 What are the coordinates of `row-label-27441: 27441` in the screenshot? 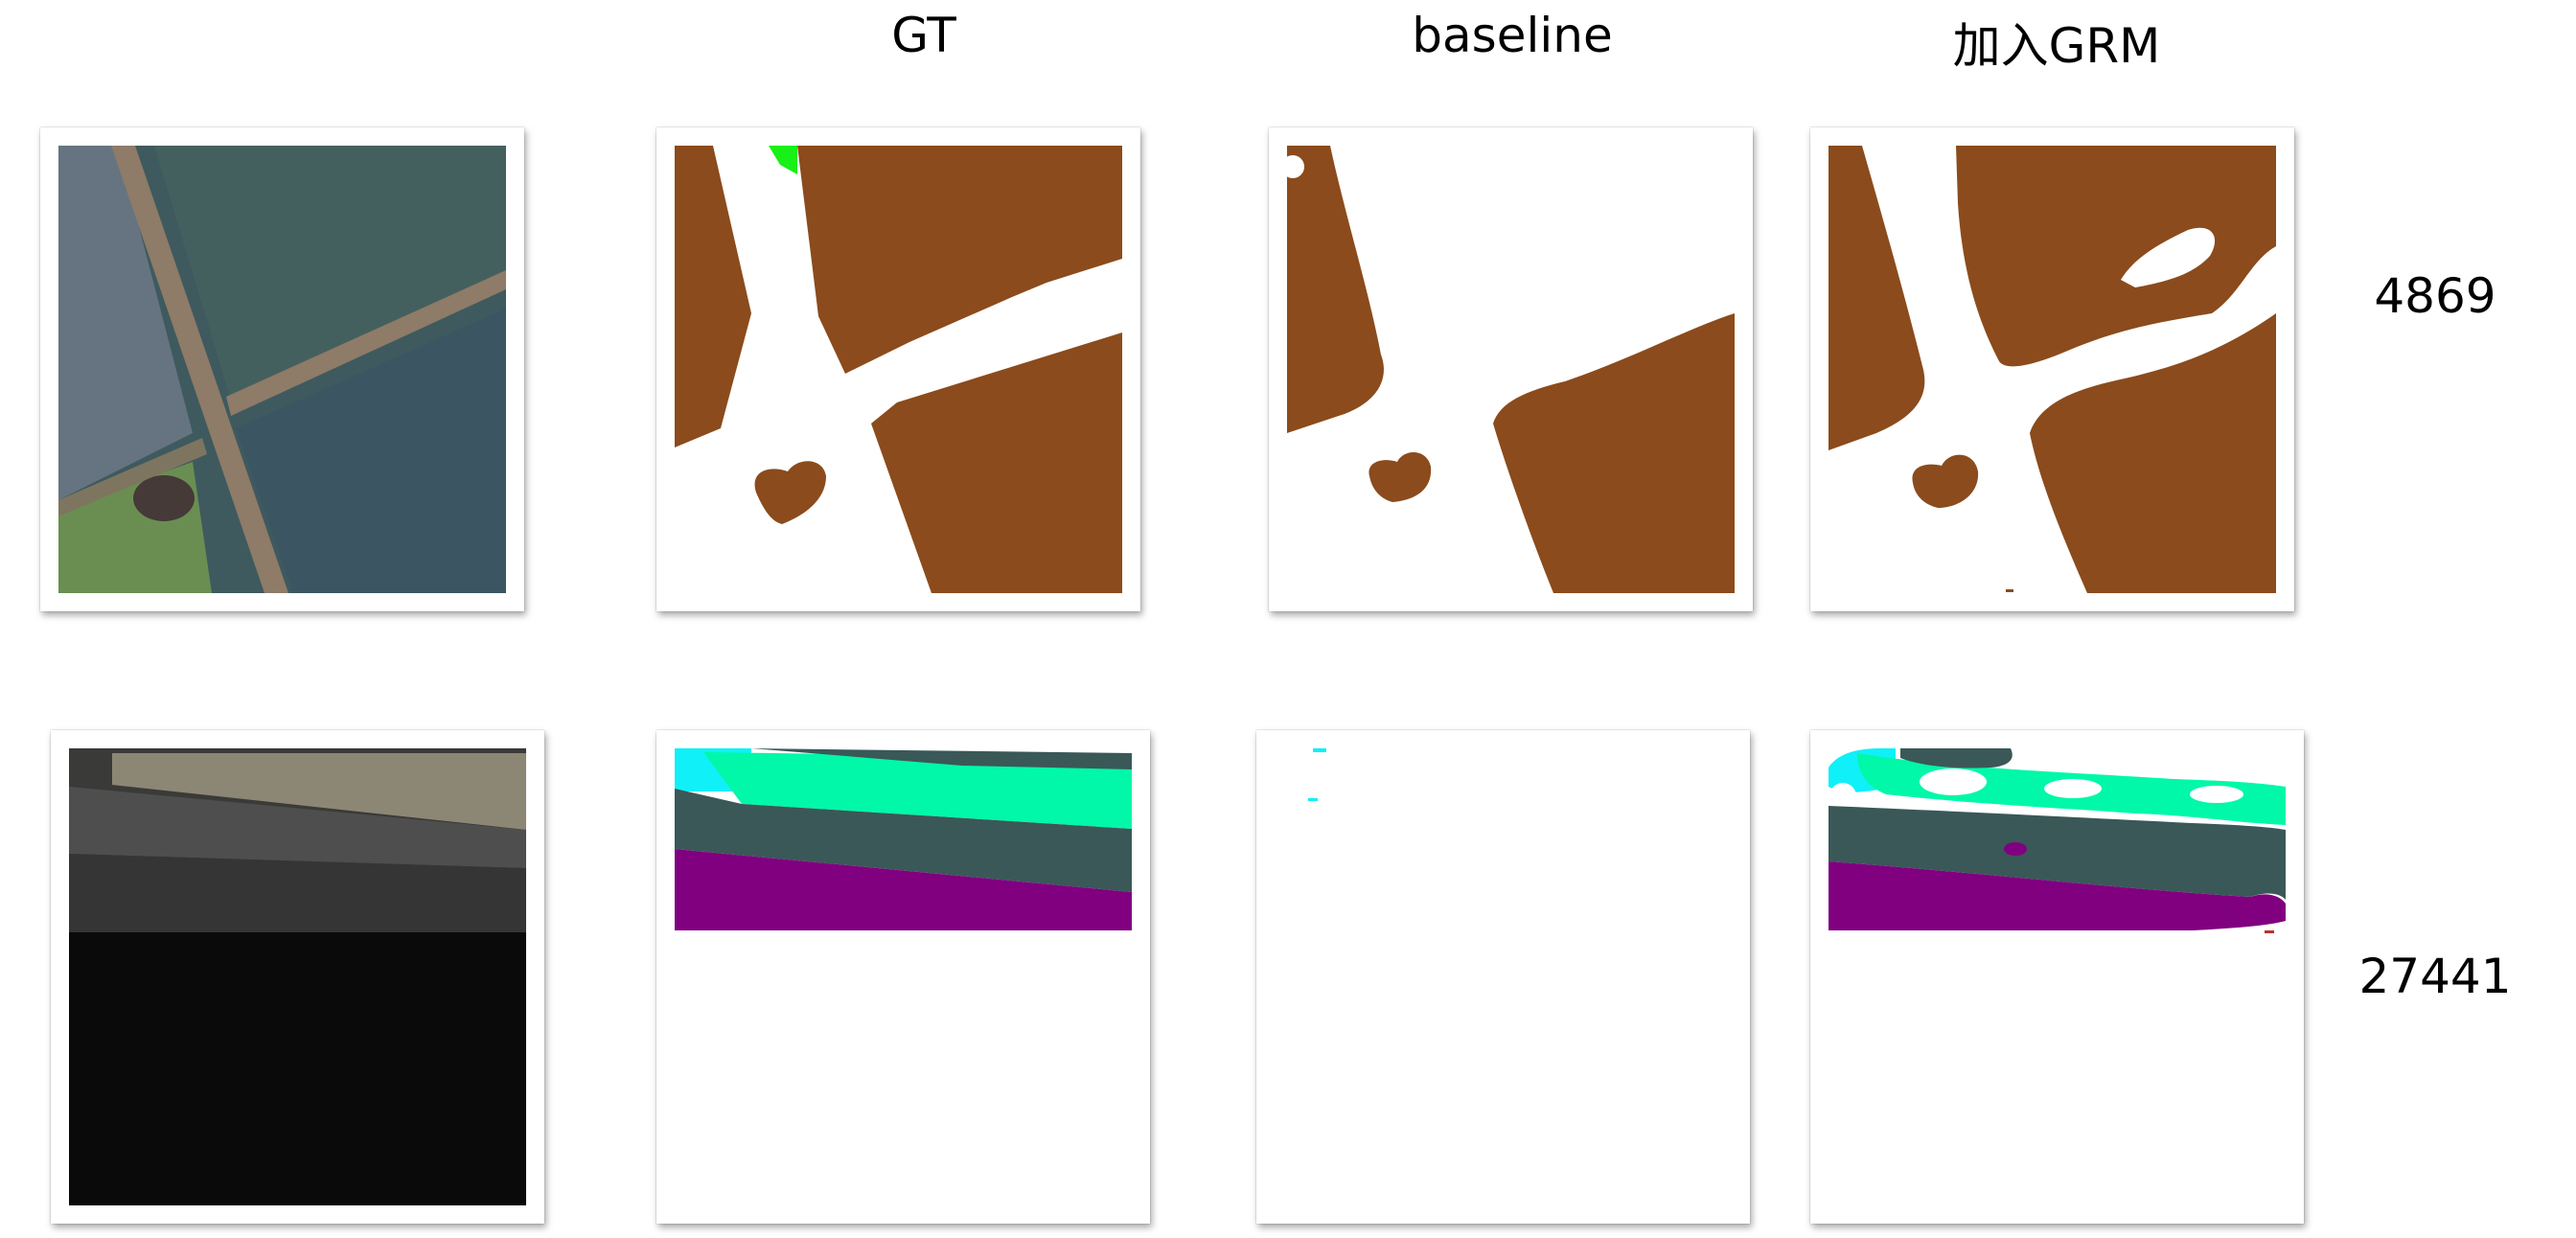 It's located at (2435, 976).